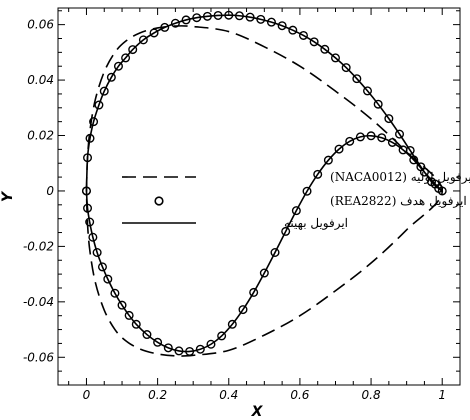 This screenshot has width=470, height=420. What do you see at coordinates (257, 412) in the screenshot?
I see `x-axis-title: X` at bounding box center [257, 412].